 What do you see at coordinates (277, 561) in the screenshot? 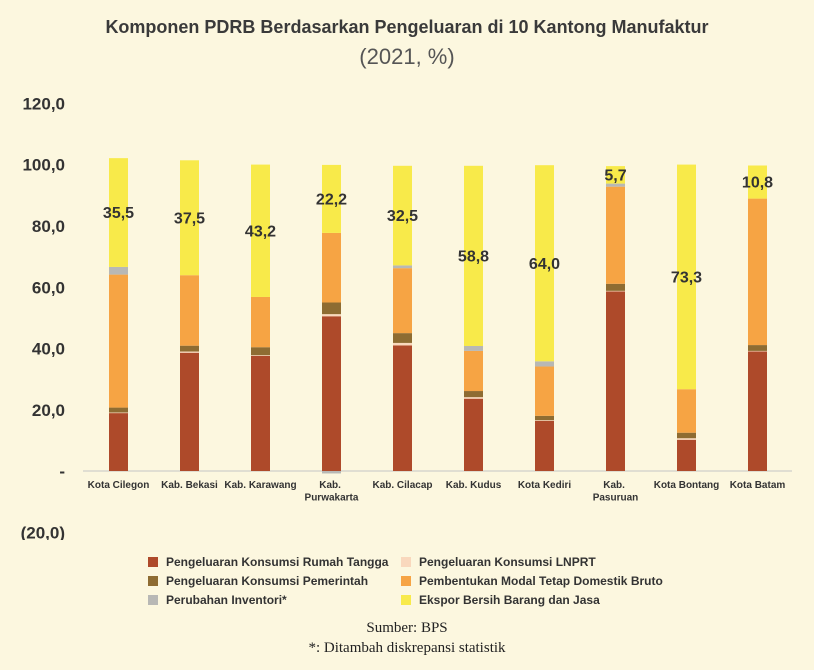
I see `legend-label-rumah-tangga: Pengeluaran Konsumsi Rumah Tangga` at bounding box center [277, 561].